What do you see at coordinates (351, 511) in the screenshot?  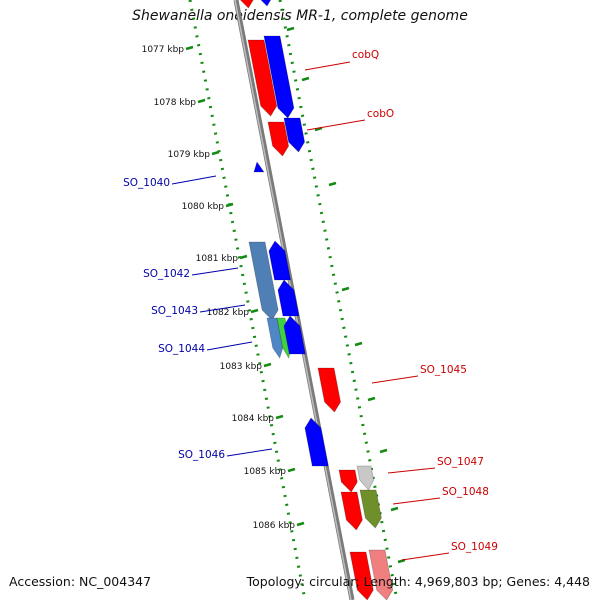 I see `gene-SO_1048-a` at bounding box center [351, 511].